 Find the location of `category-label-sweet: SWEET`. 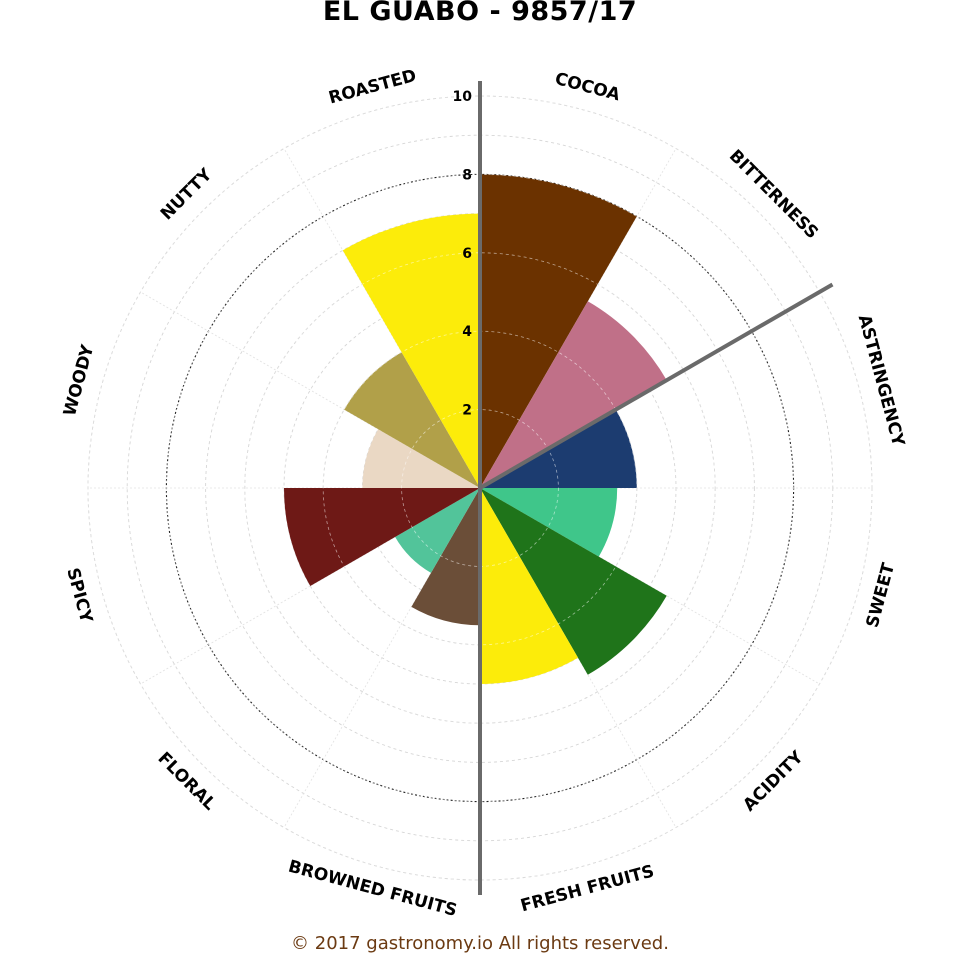

category-label-sweet: SWEET is located at coordinates (881, 595).